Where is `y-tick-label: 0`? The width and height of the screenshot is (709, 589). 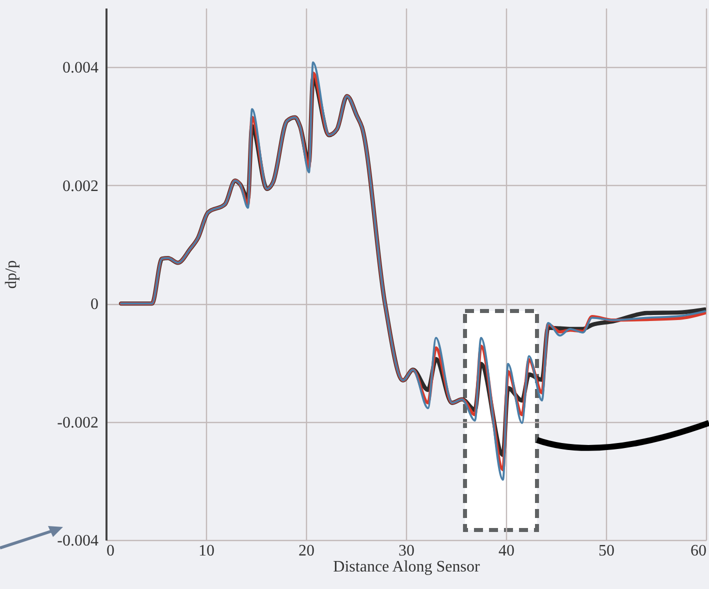
y-tick-label: 0 is located at coordinates (94, 305).